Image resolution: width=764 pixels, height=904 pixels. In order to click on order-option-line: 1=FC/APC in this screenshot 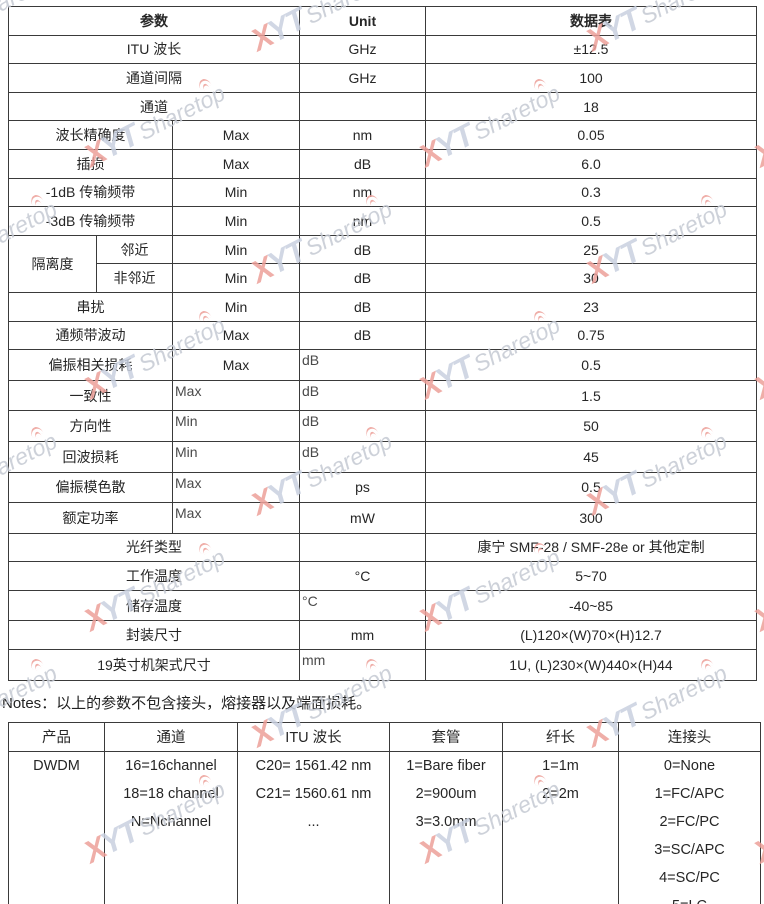, I will do `click(689, 793)`.